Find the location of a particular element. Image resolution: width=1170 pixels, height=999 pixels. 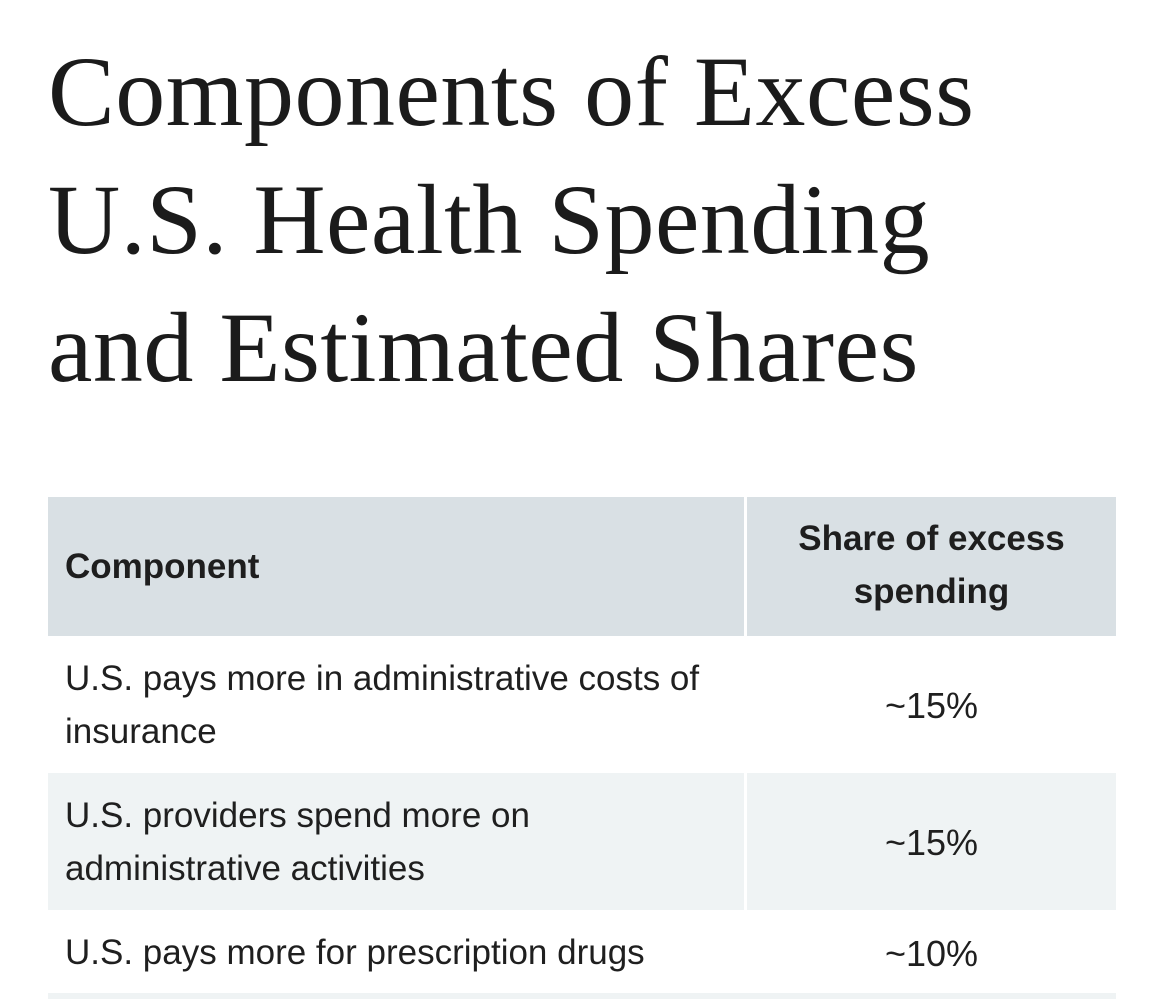

column-header-share: Share of excess spending is located at coordinates (930, 566).